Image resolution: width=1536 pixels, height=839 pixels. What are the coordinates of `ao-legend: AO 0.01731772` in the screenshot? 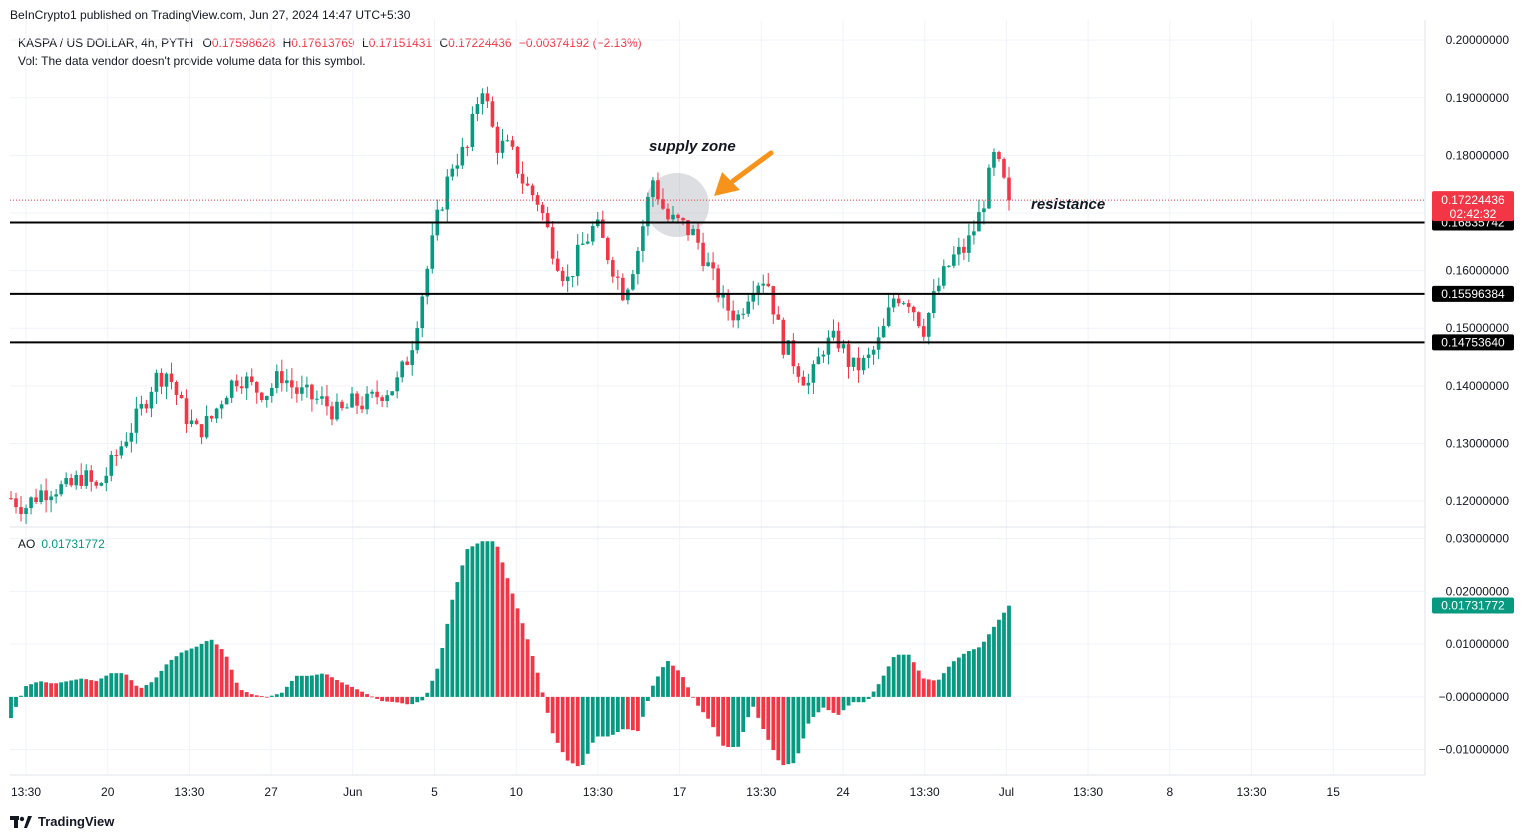 It's located at (61, 544).